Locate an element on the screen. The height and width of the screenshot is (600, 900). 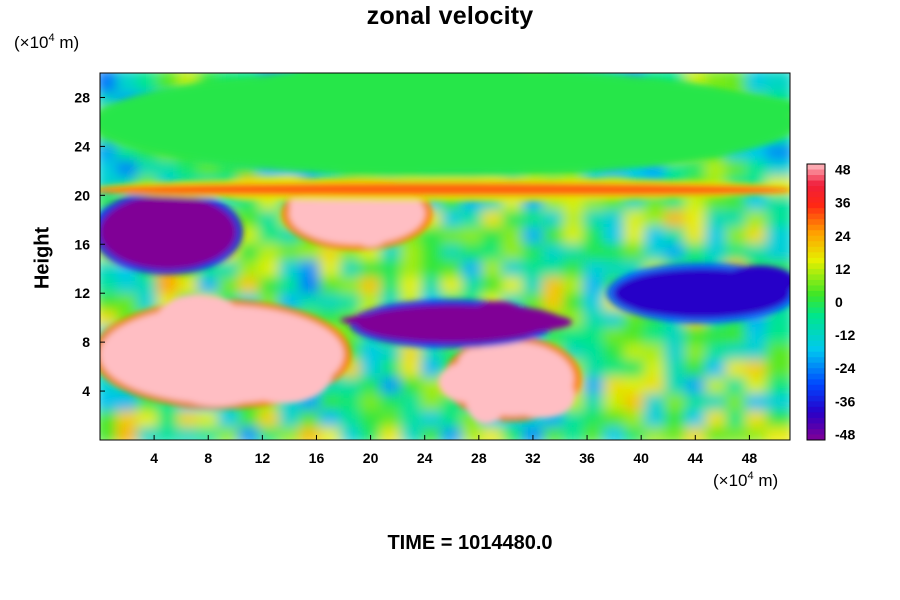
y-tick-label: 8 is located at coordinates (86, 342).